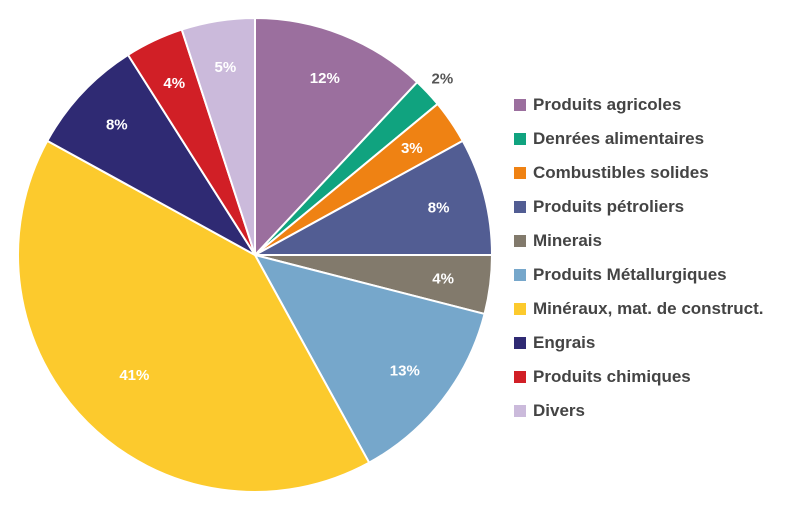  What do you see at coordinates (607, 104) in the screenshot?
I see `legend-label: Produits agricoles` at bounding box center [607, 104].